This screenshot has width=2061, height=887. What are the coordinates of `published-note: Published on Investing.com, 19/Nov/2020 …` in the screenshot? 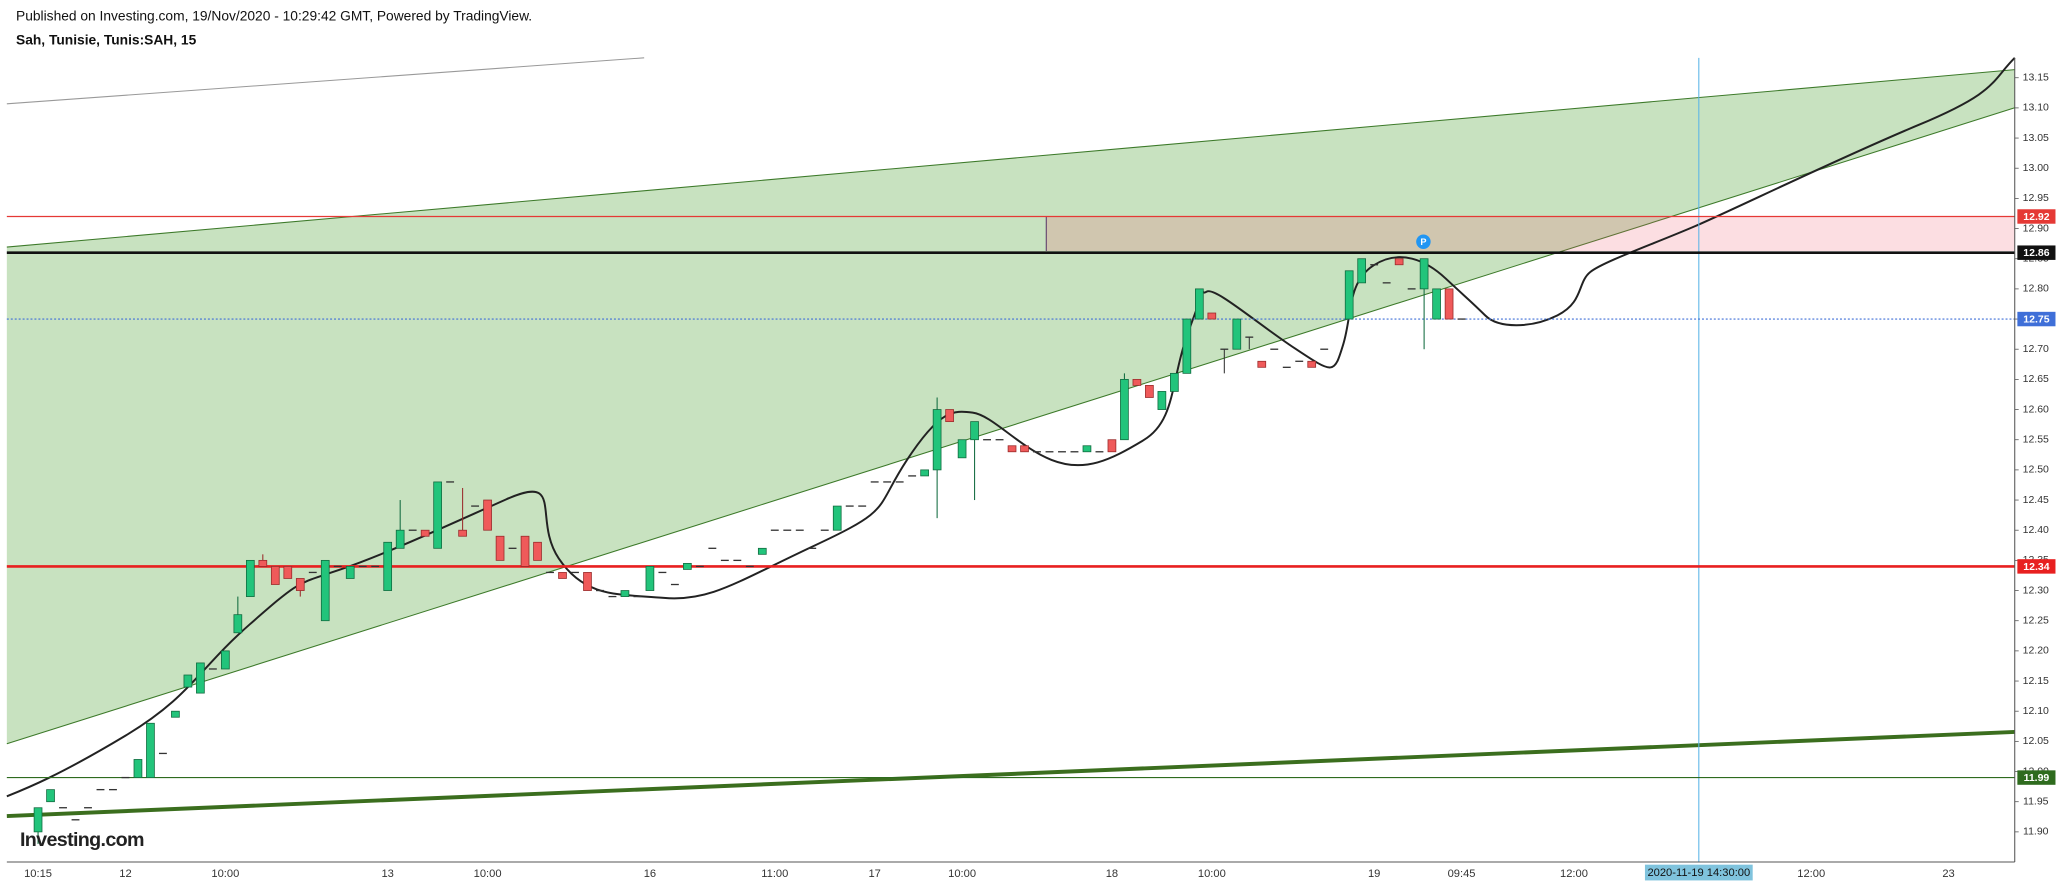 It's located at (274, 16).